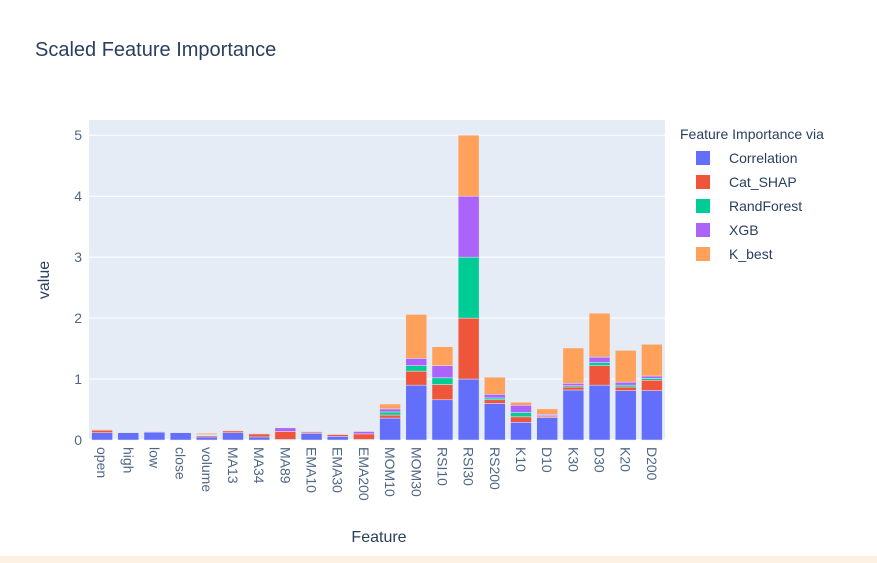 The height and width of the screenshot is (563, 877). I want to click on x-tick-label: volume, so click(207, 469).